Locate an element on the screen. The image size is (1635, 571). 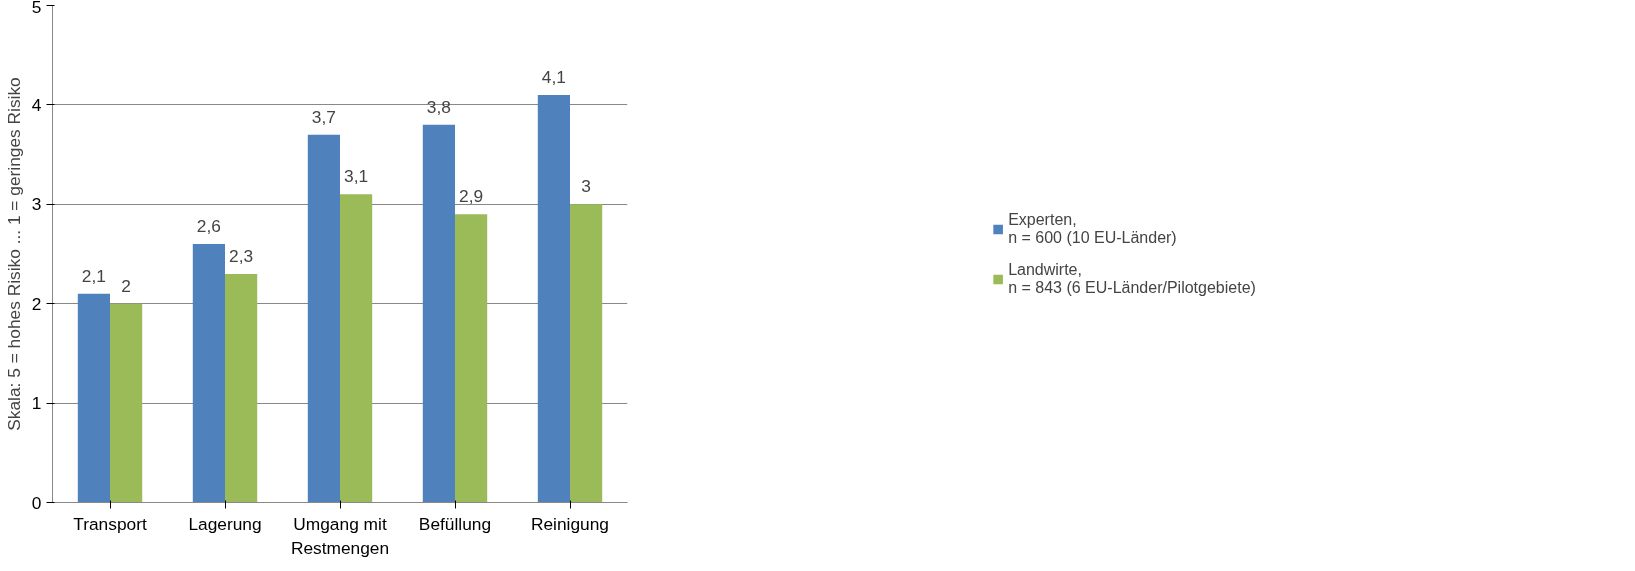
y-tick-label: 5 is located at coordinates (36, 8).